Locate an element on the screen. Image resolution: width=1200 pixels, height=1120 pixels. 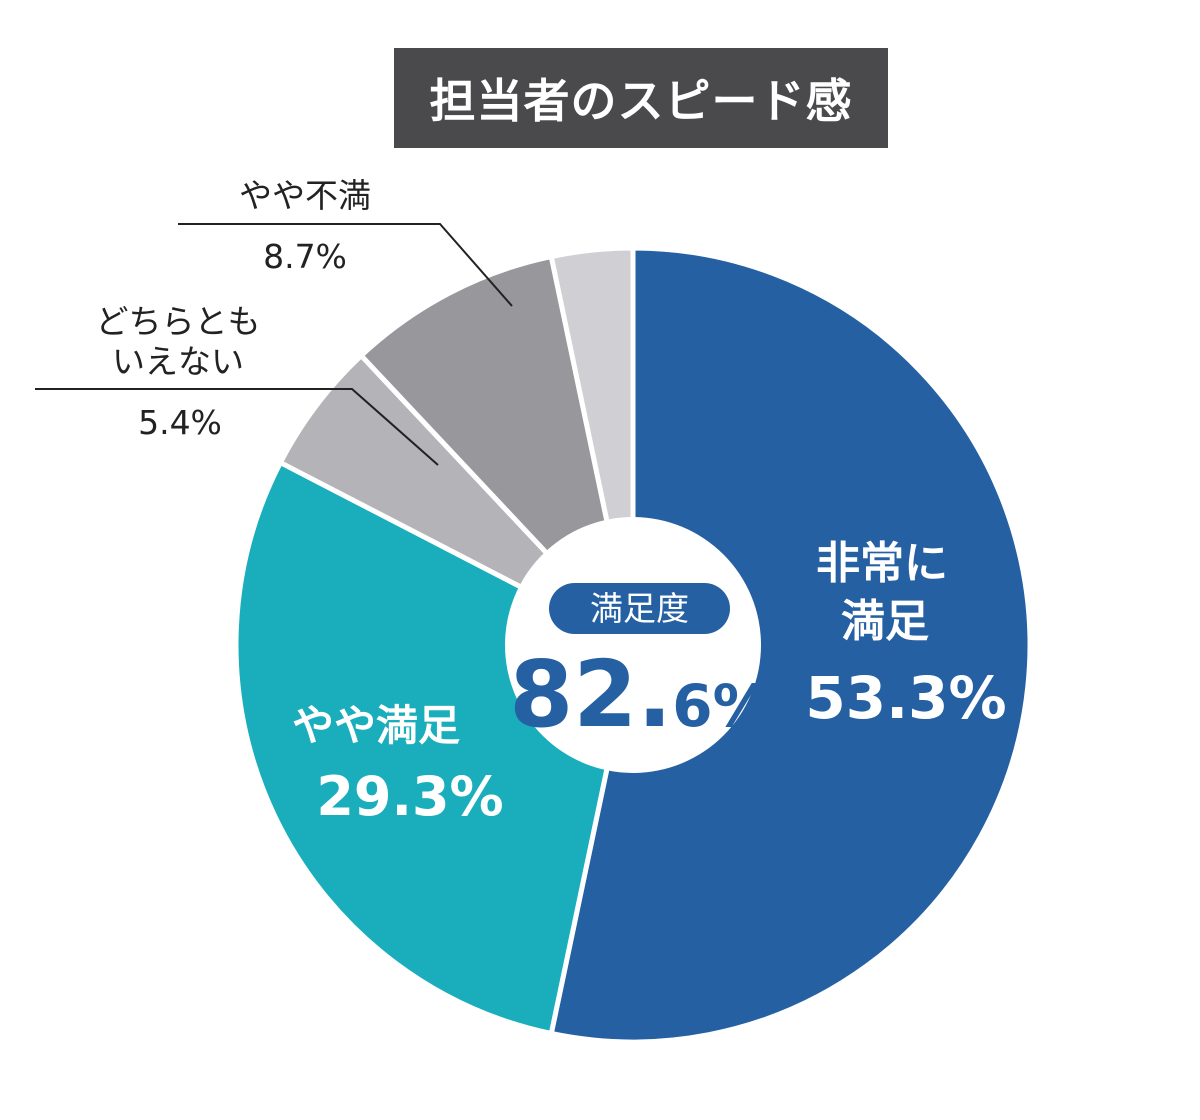
slice-label-very-satisfied-line2: 満足 is located at coordinates (885, 621).